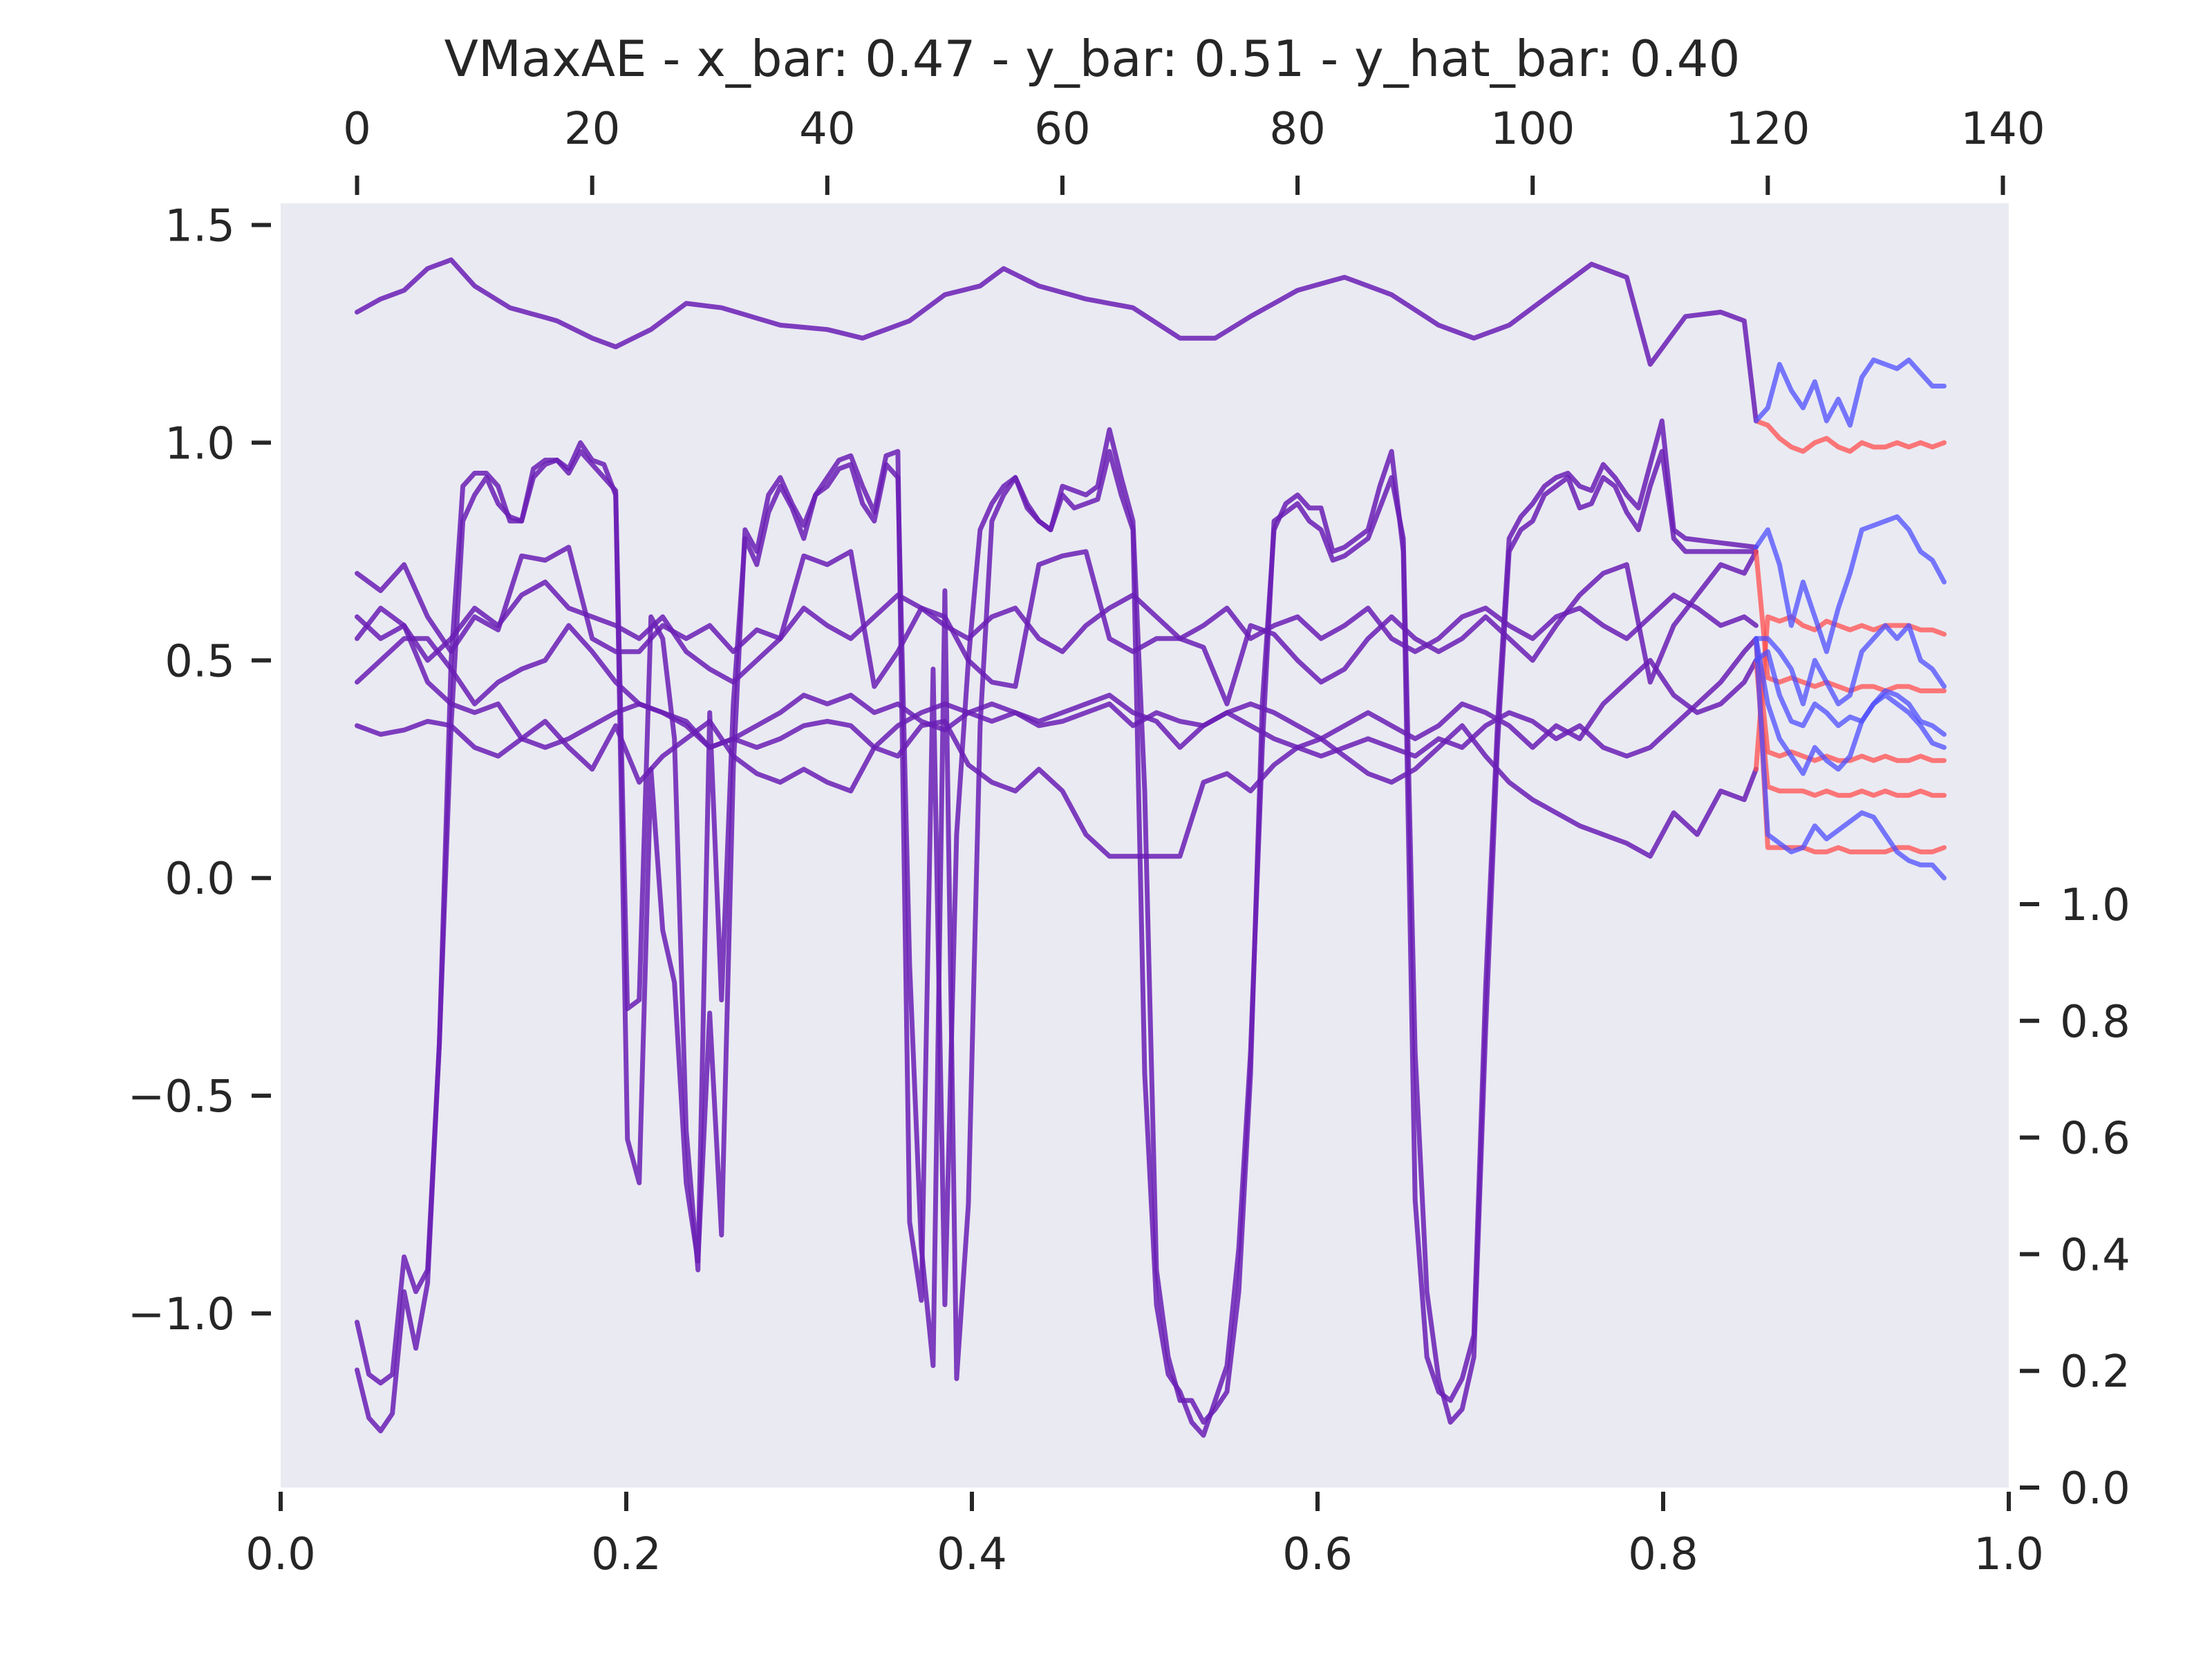  I want to click on right-y-tick-label: 0.8, so click(2095, 1023).